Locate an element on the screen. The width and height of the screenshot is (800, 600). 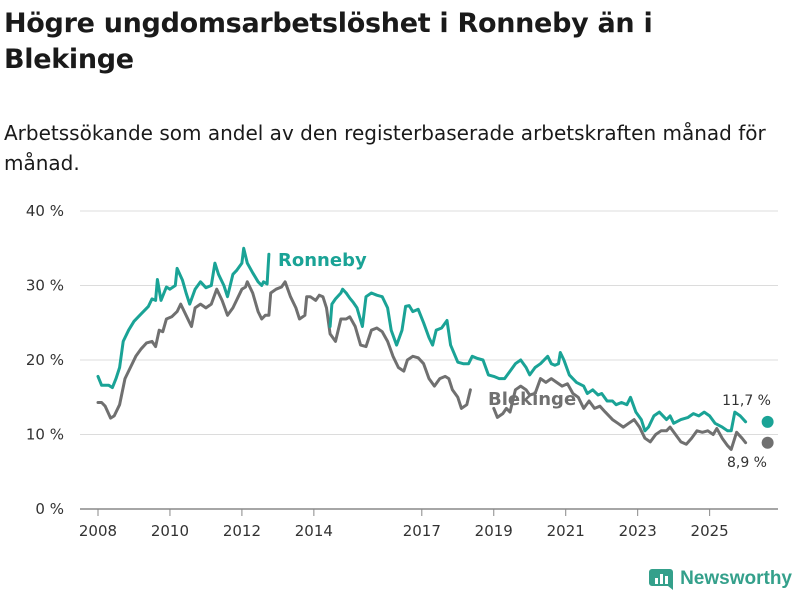
x-tick-label: 2017 is located at coordinates (422, 531).